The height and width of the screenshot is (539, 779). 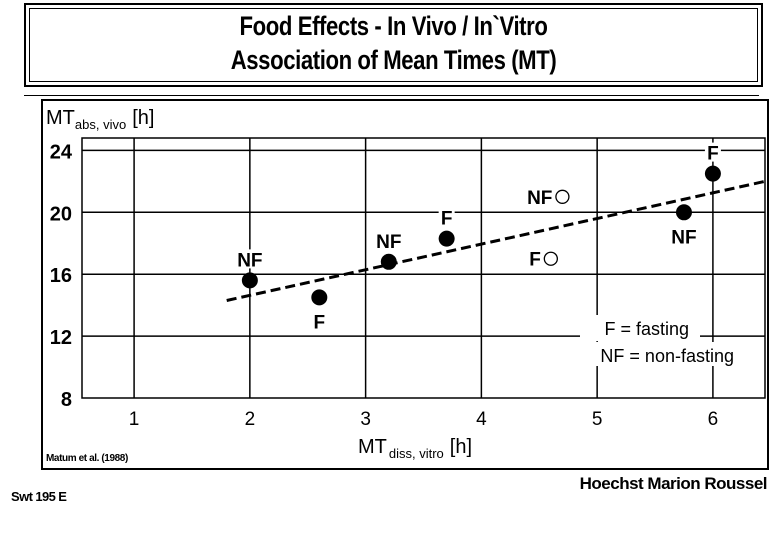 What do you see at coordinates (143, 118) in the screenshot?
I see `y-axis-label-unit: [h]` at bounding box center [143, 118].